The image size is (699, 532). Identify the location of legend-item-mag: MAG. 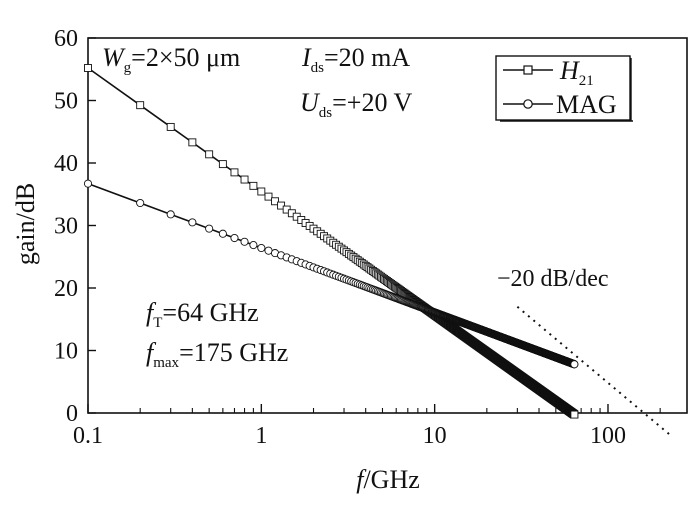
(560, 104).